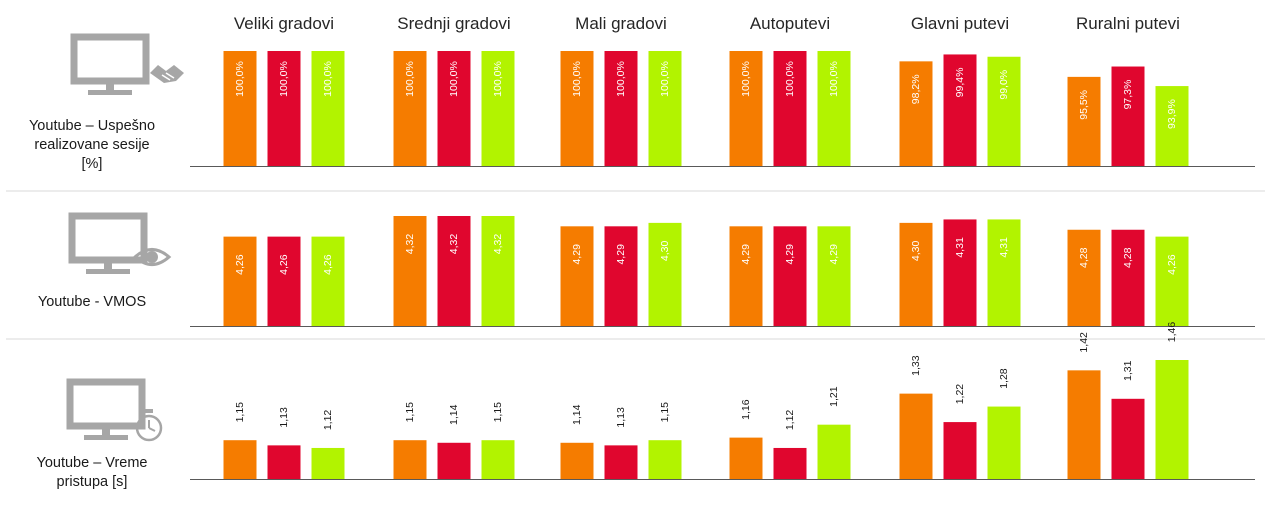 The width and height of the screenshot is (1267, 521). I want to click on data-label: 4,32, so click(454, 244).